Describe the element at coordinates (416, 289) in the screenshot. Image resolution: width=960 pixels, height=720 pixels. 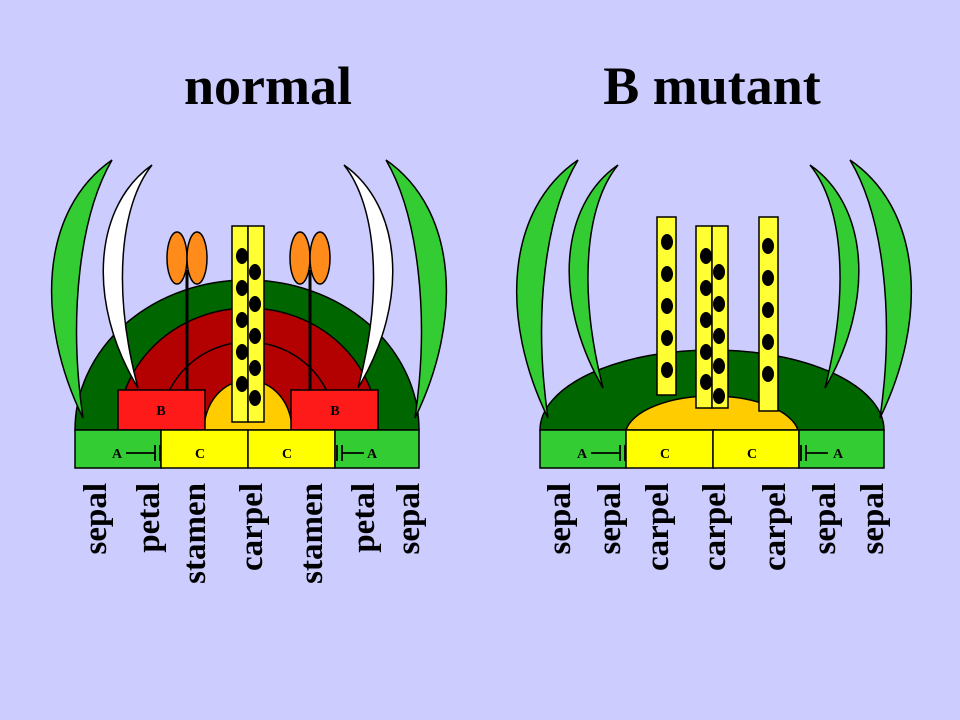
I see `sepal-right` at that location.